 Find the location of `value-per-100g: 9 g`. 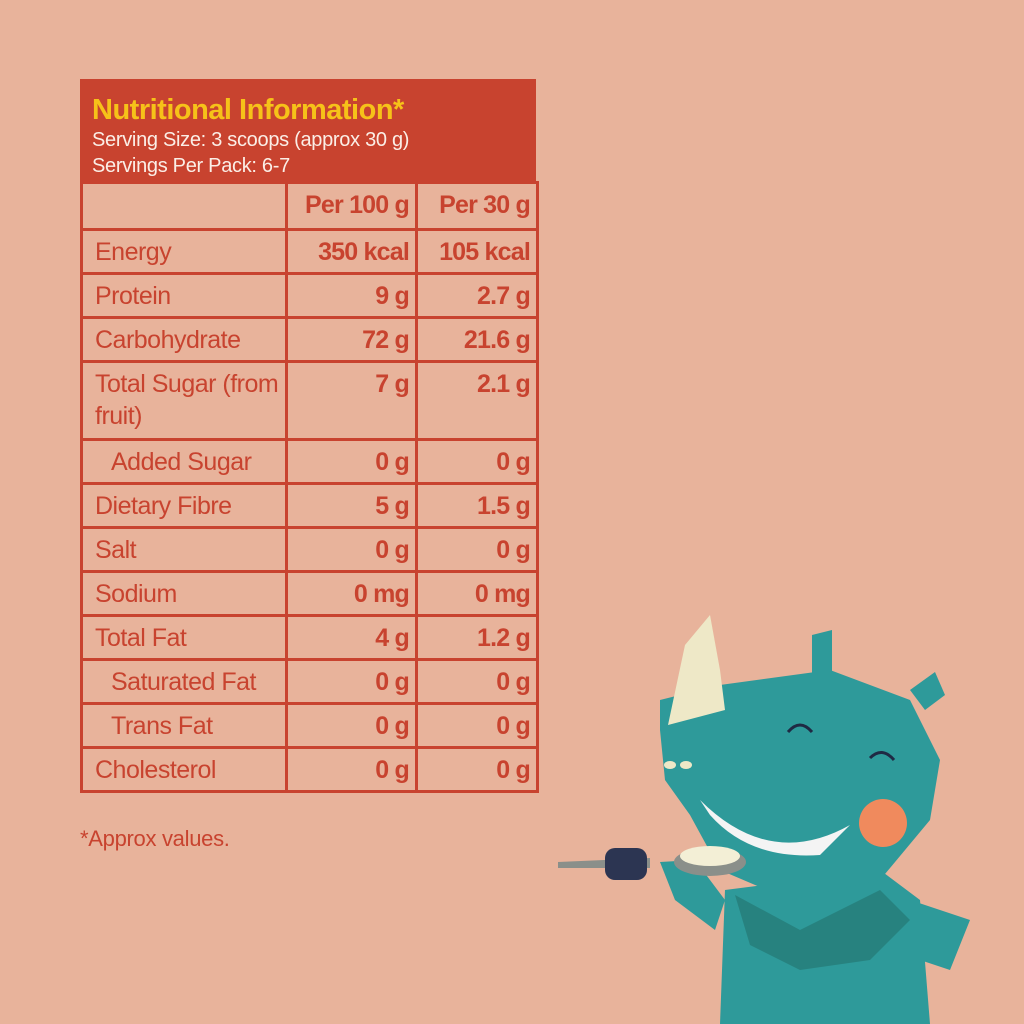

value-per-100g: 9 g is located at coordinates (351, 295).